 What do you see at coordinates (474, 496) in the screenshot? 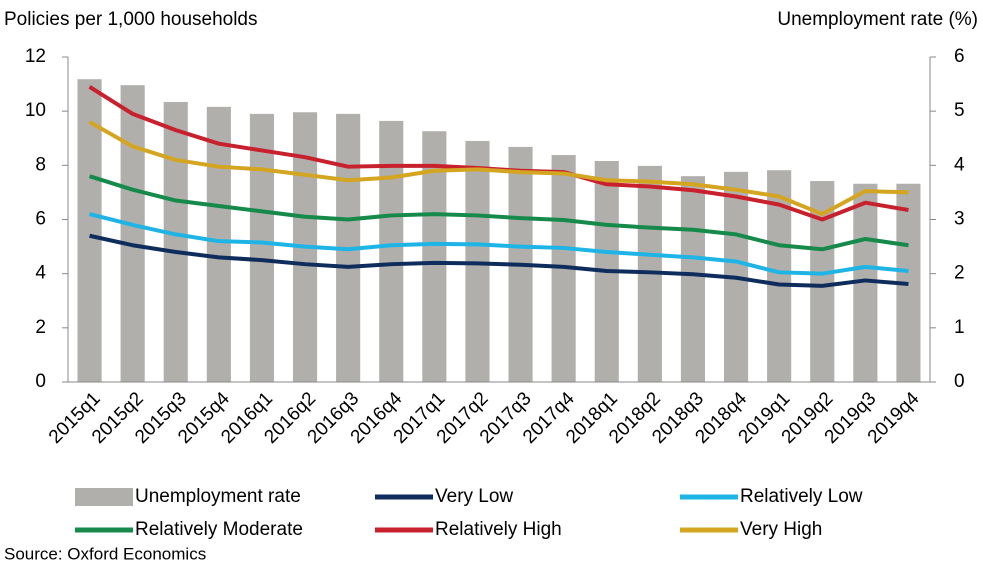
I see `legend-label: Very Low` at bounding box center [474, 496].